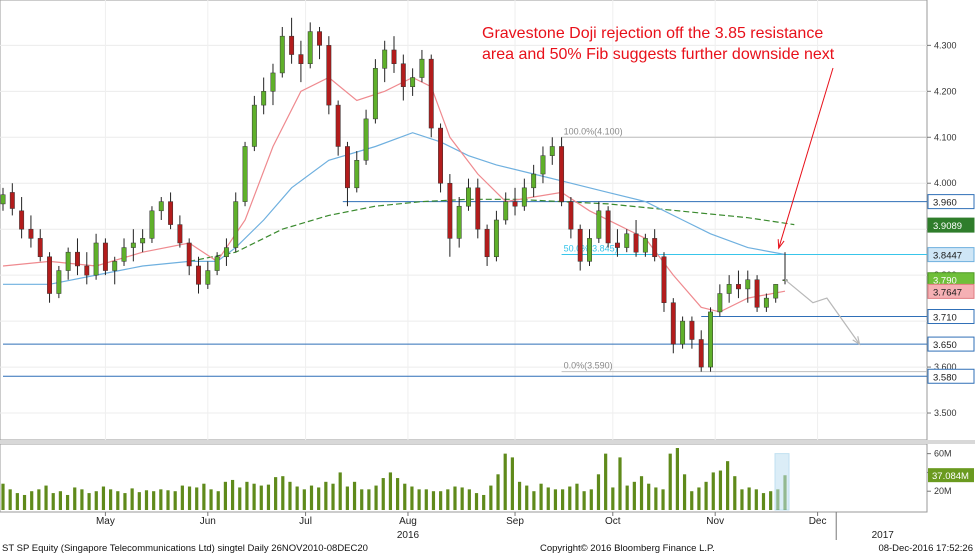 The height and width of the screenshot is (555, 975). I want to click on month-label: Aug, so click(408, 521).